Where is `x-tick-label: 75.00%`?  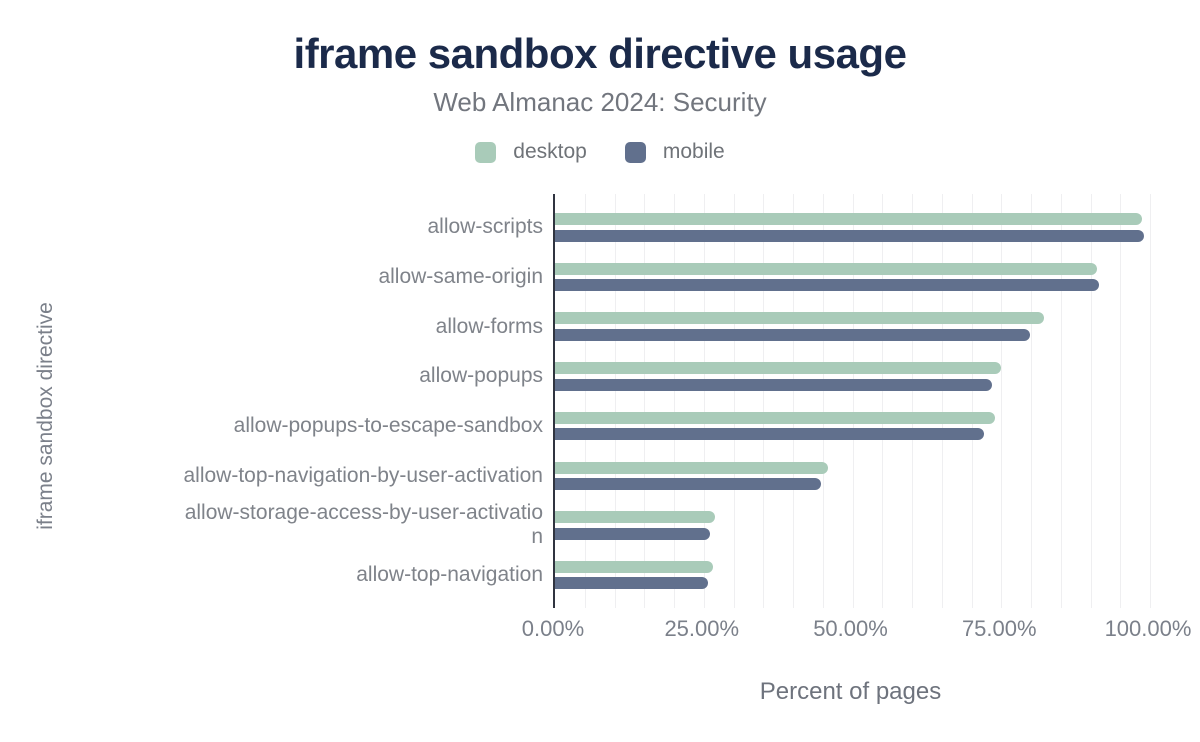 x-tick-label: 75.00% is located at coordinates (999, 628).